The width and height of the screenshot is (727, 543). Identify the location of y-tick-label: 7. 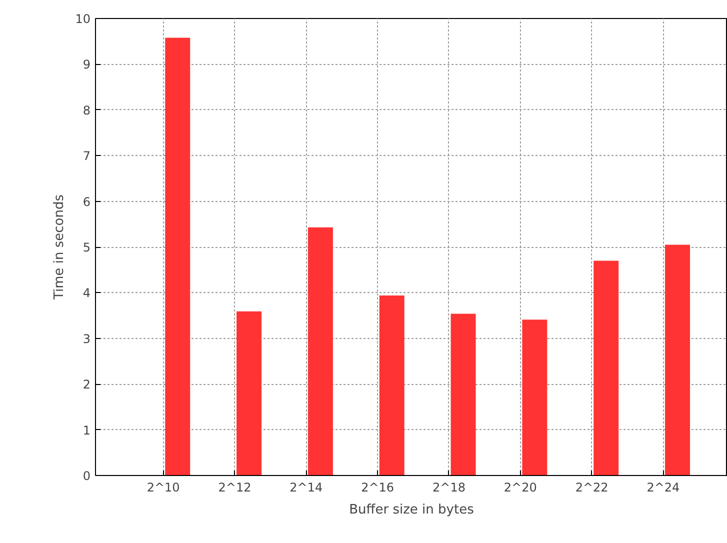
(86, 156).